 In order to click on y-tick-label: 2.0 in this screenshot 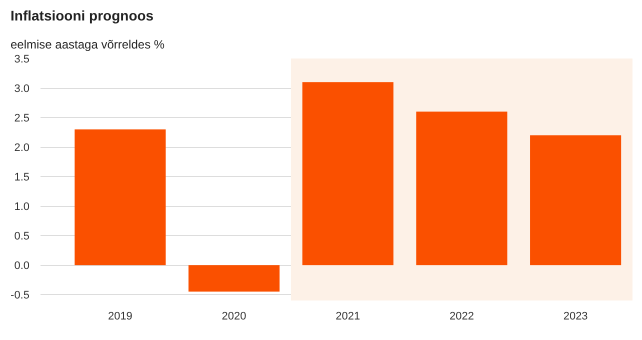, I will do `click(22, 148)`.